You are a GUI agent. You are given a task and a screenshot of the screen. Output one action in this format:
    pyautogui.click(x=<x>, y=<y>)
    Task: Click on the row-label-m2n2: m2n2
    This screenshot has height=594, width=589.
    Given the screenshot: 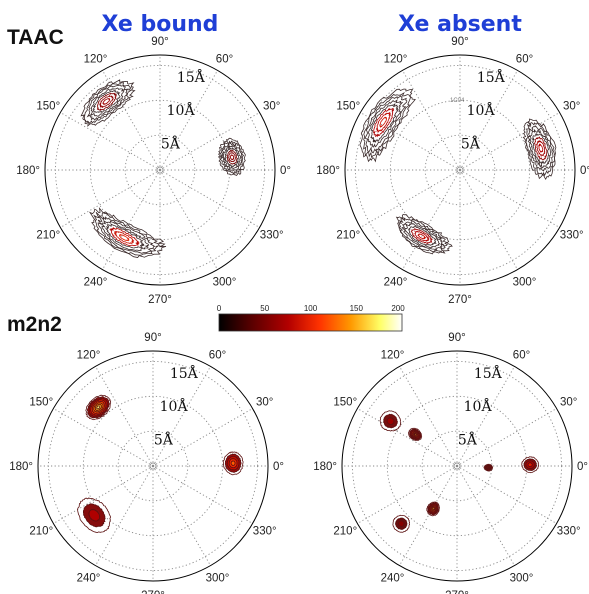 What is the action you would take?
    pyautogui.click(x=34, y=324)
    